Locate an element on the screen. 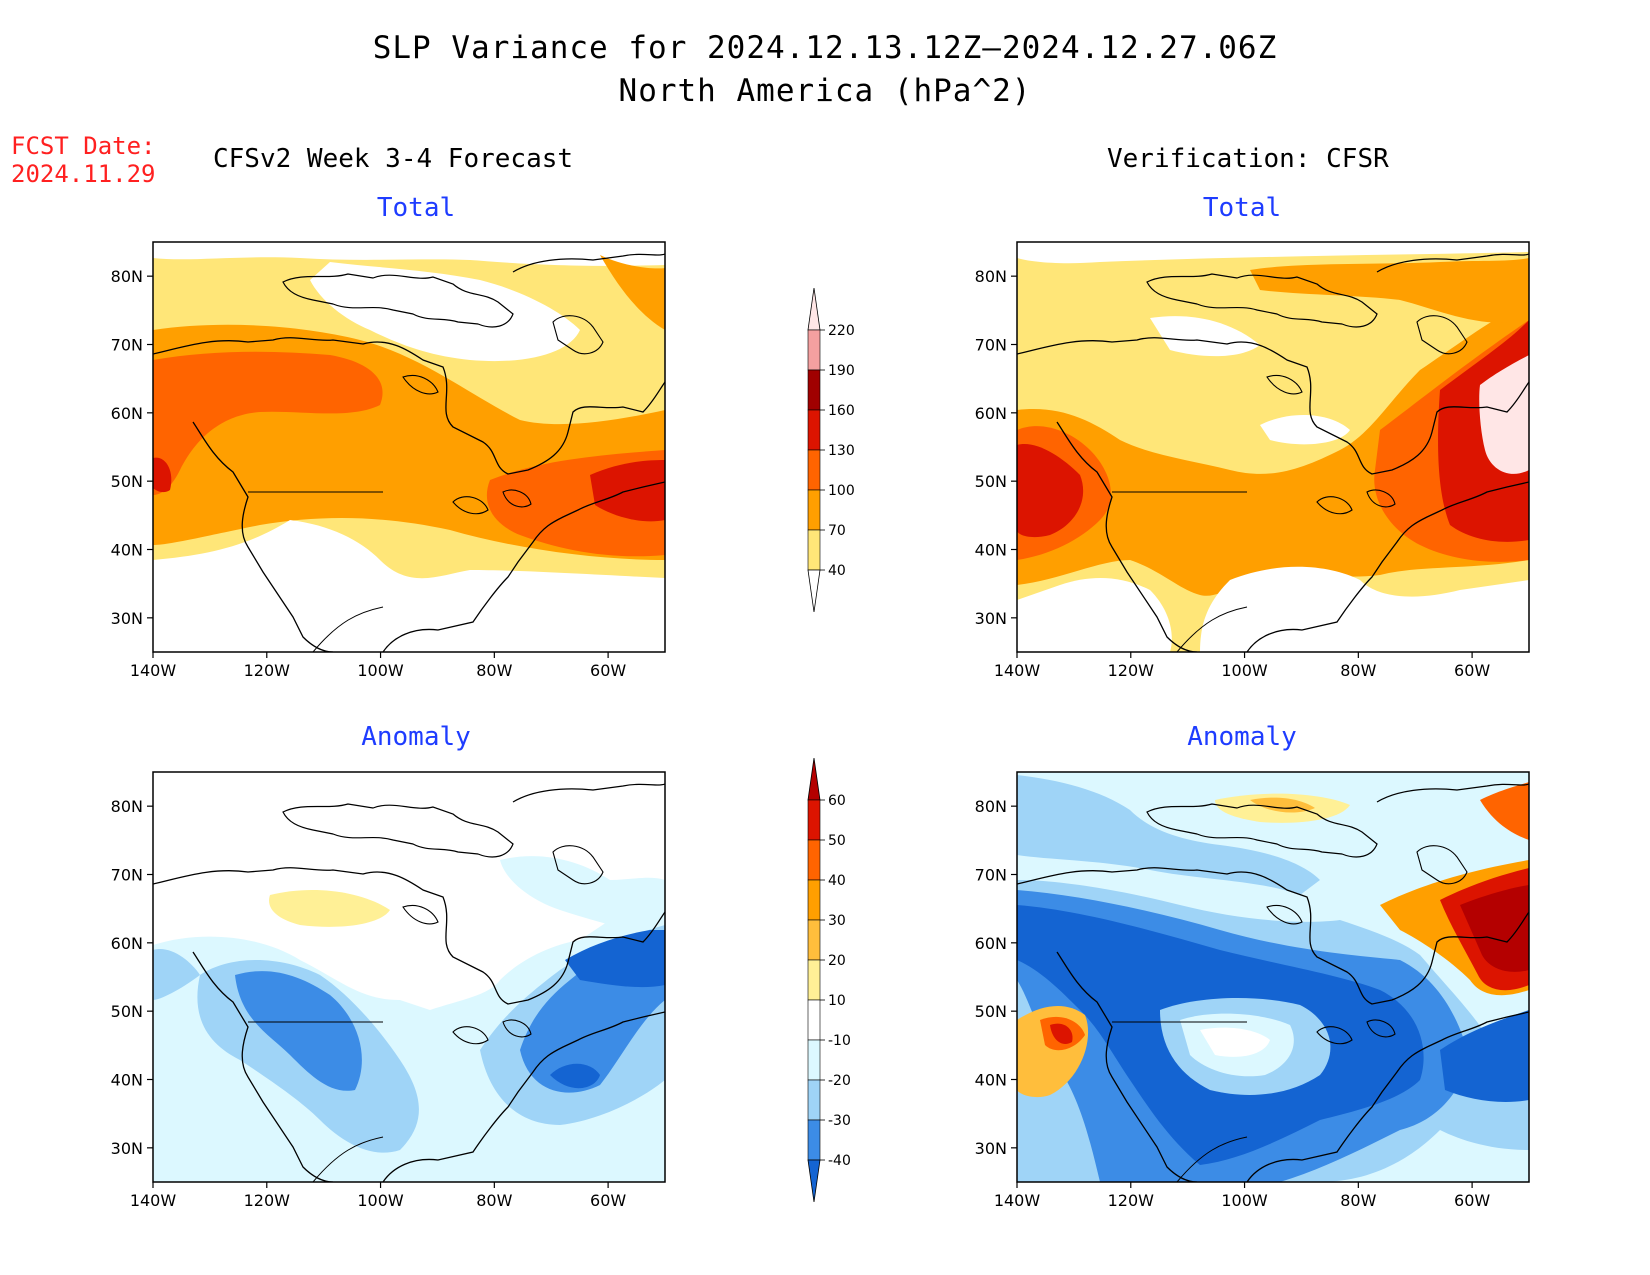  forecast-total-frame is located at coordinates (409, 447).